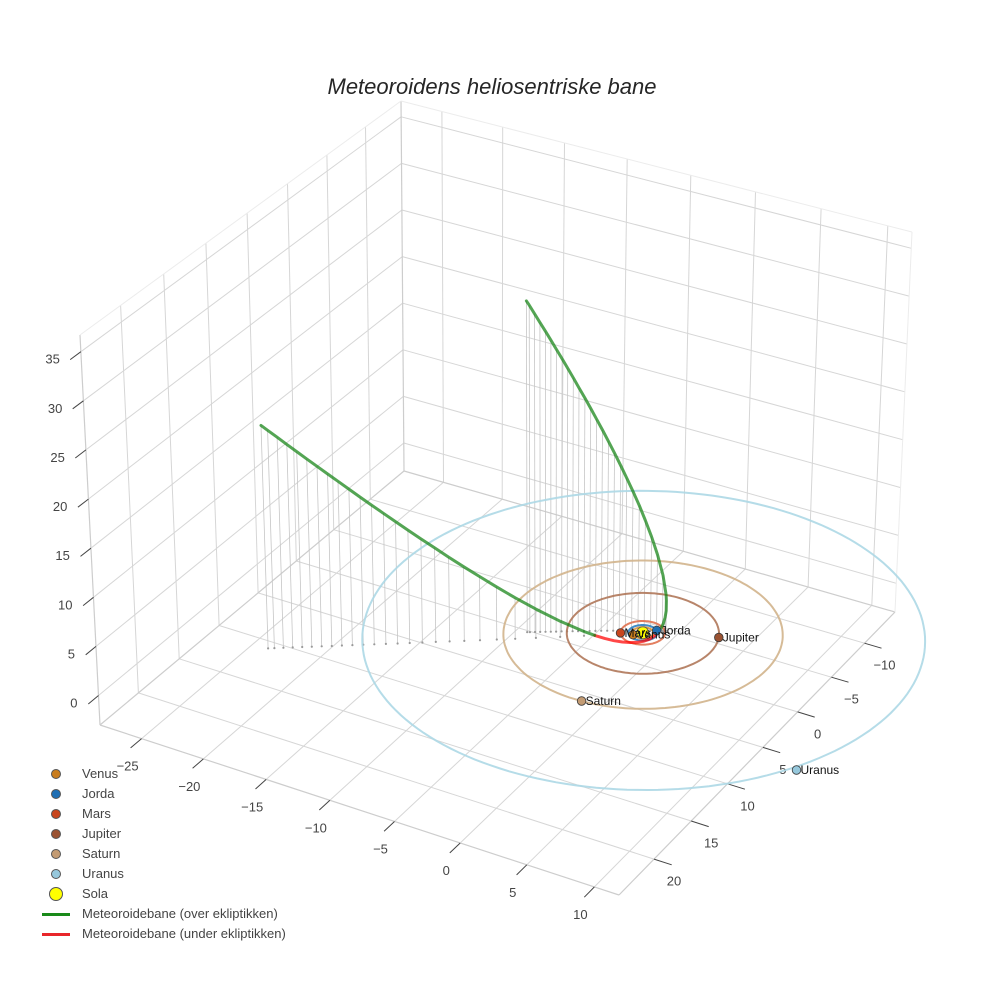 The height and width of the screenshot is (984, 984). I want to click on planet-label-jorda: Jorda, so click(676, 630).